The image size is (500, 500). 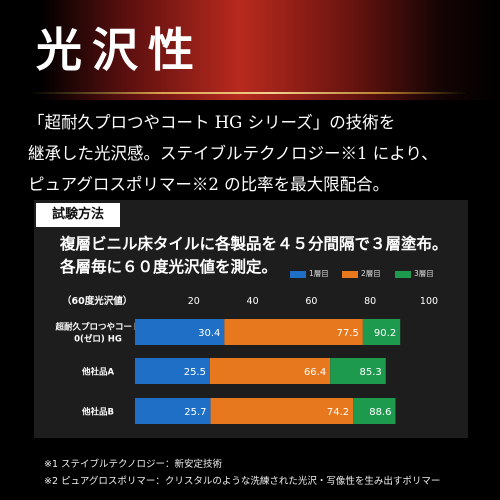 I want to click on category-label: 他社品B, so click(x=97, y=412).